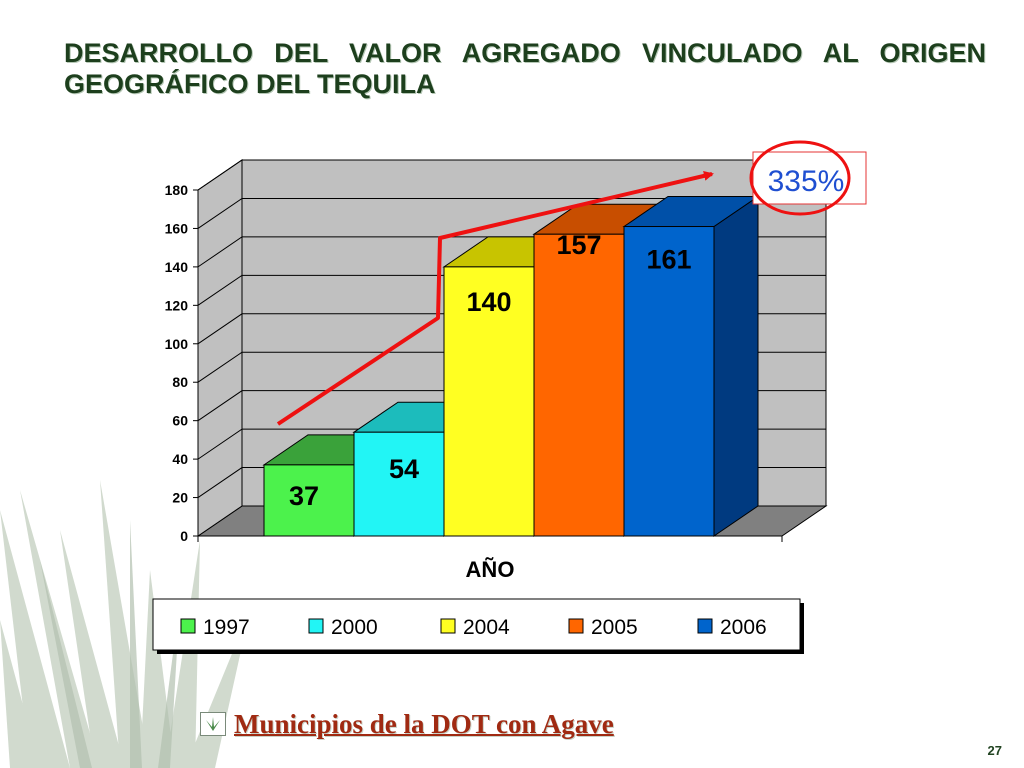 Image resolution: width=1024 pixels, height=768 pixels. What do you see at coordinates (578, 245) in the screenshot?
I see `data-label-2005: 157` at bounding box center [578, 245].